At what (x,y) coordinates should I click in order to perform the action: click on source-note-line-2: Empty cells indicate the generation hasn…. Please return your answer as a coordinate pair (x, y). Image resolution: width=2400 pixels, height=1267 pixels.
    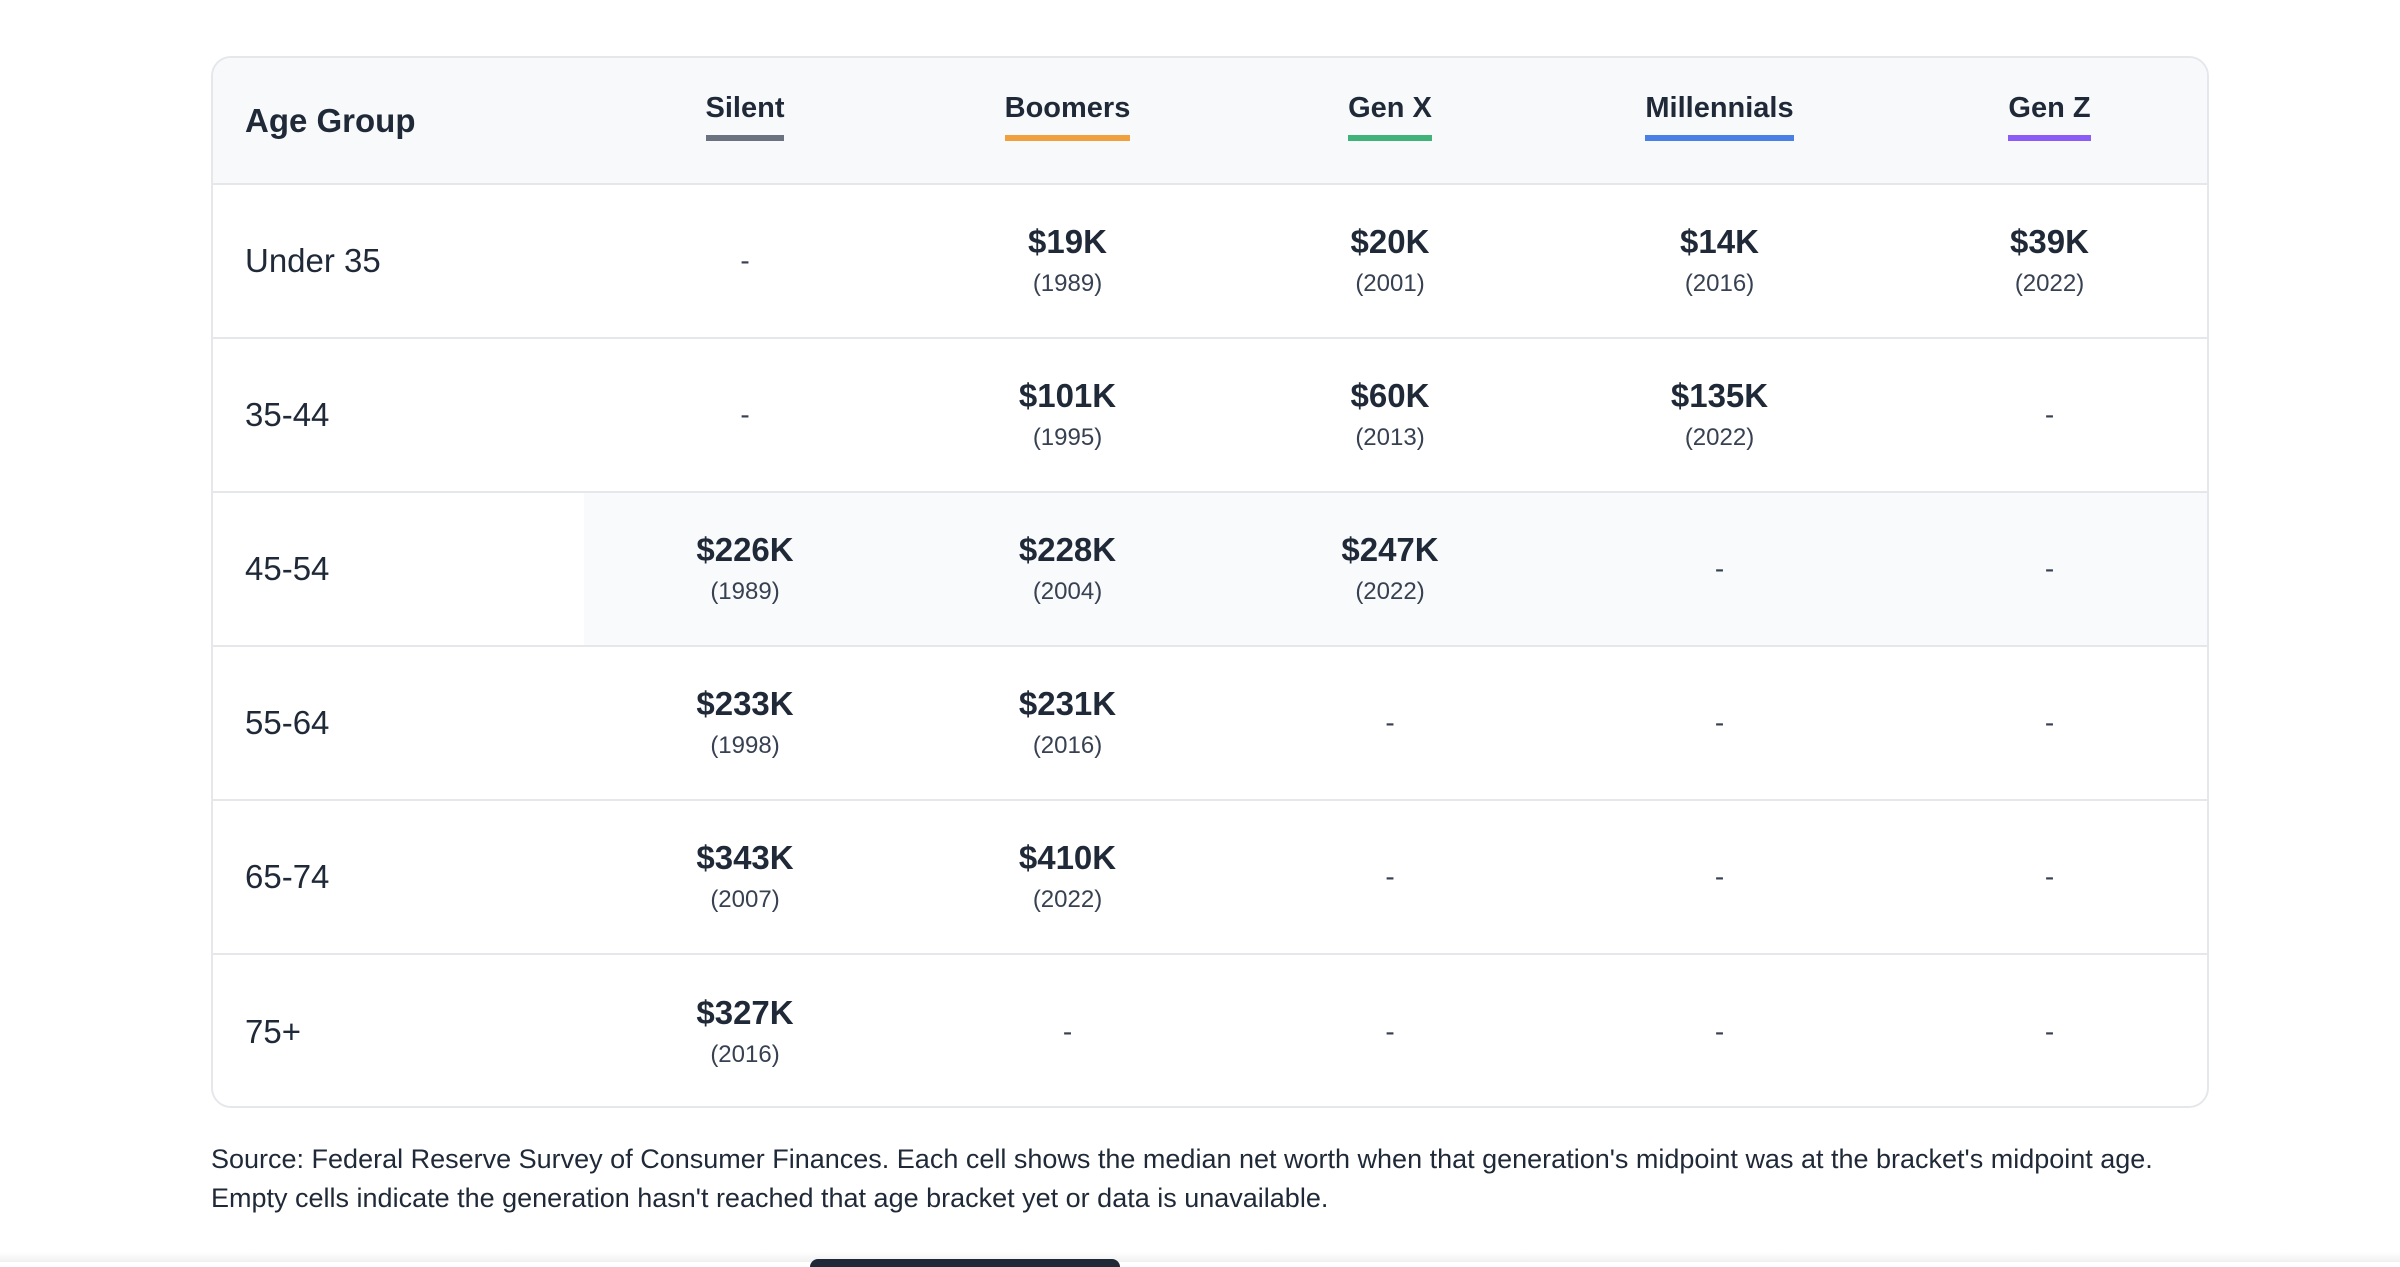
    Looking at the image, I should click on (770, 1198).